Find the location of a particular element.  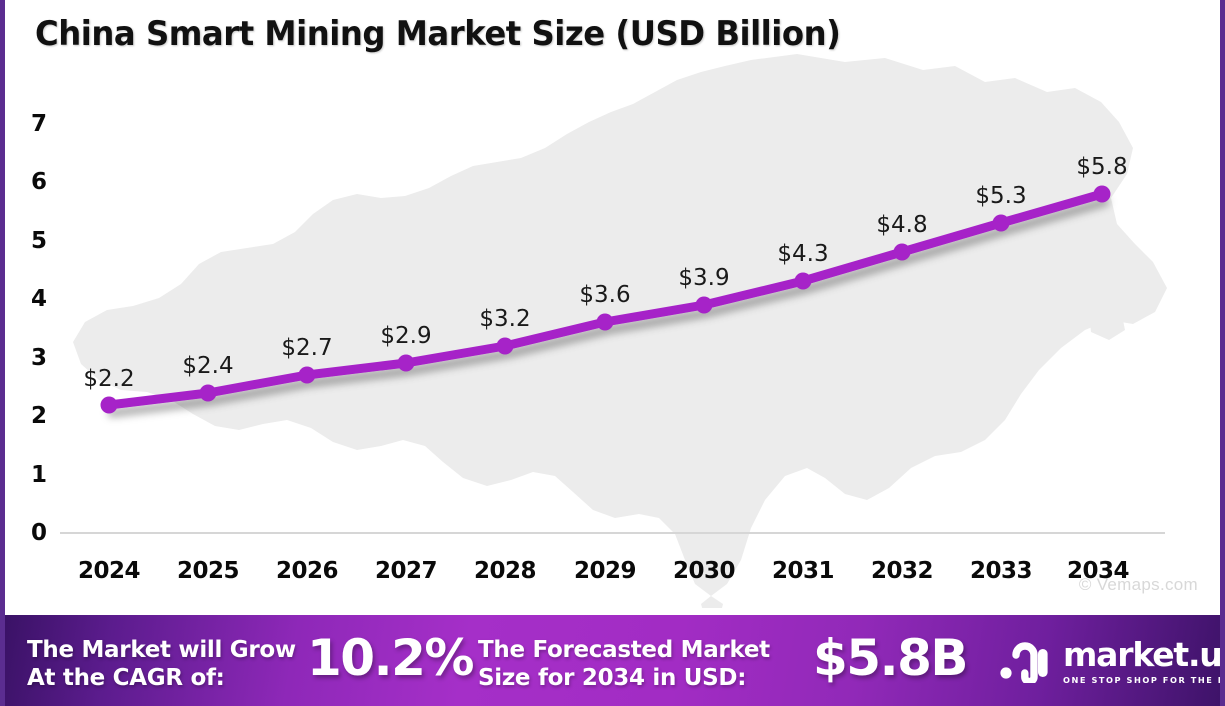

x-tick-2027: 2027 is located at coordinates (406, 571).